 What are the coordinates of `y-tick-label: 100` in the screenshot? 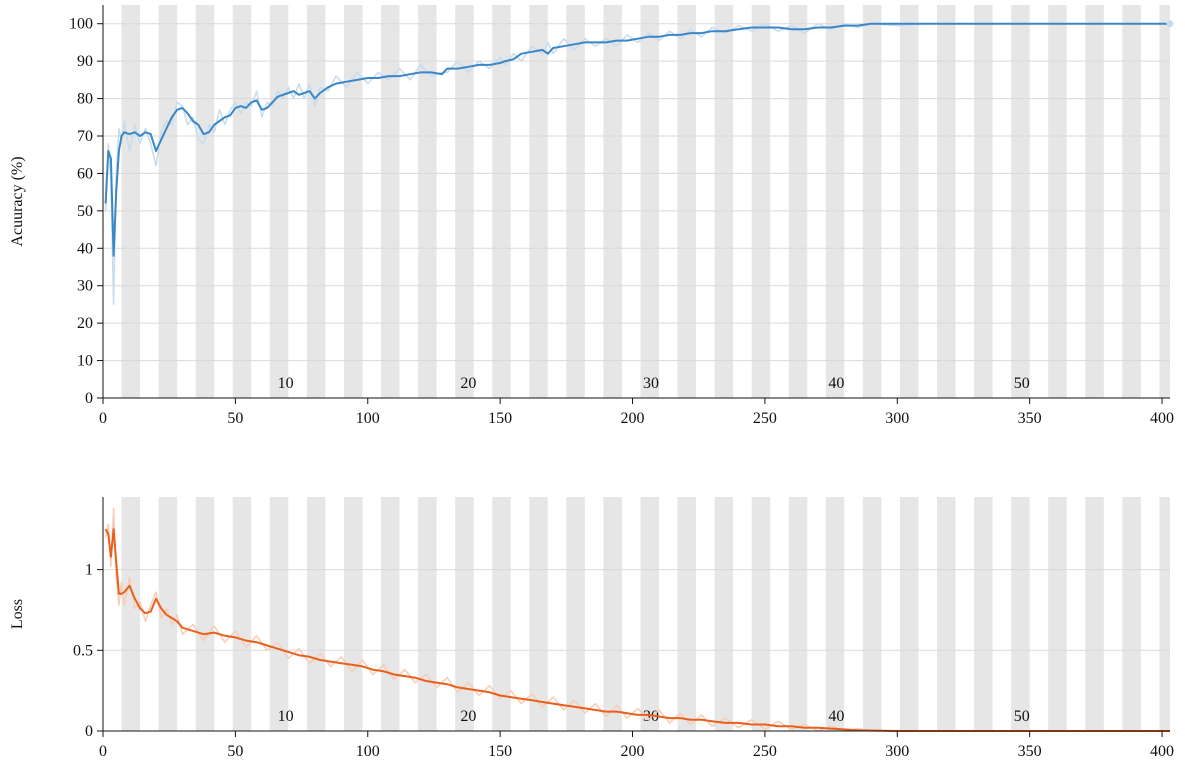 It's located at (81, 24).